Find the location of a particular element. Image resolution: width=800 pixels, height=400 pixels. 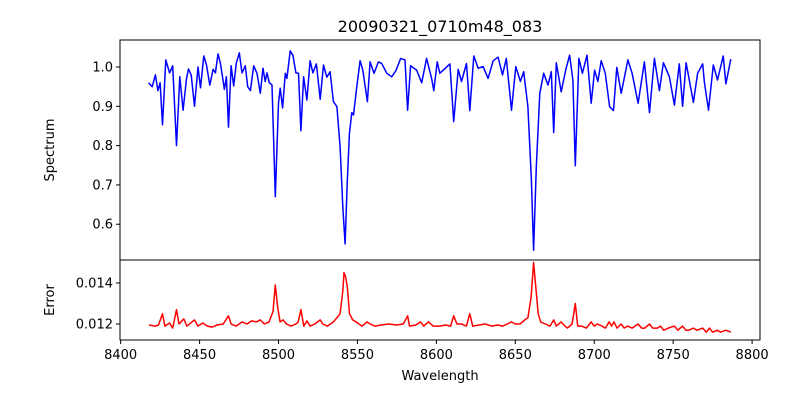

x-axis-label: Wavelength is located at coordinates (439, 376).